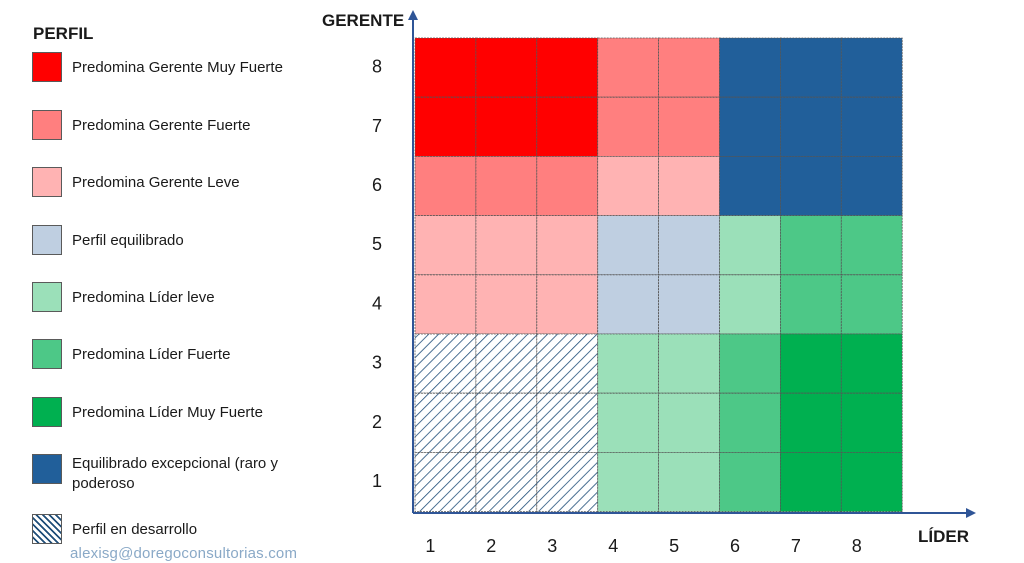 The image size is (1024, 563). I want to click on legend-label: Predomina Gerente Fuerte, so click(161, 125).